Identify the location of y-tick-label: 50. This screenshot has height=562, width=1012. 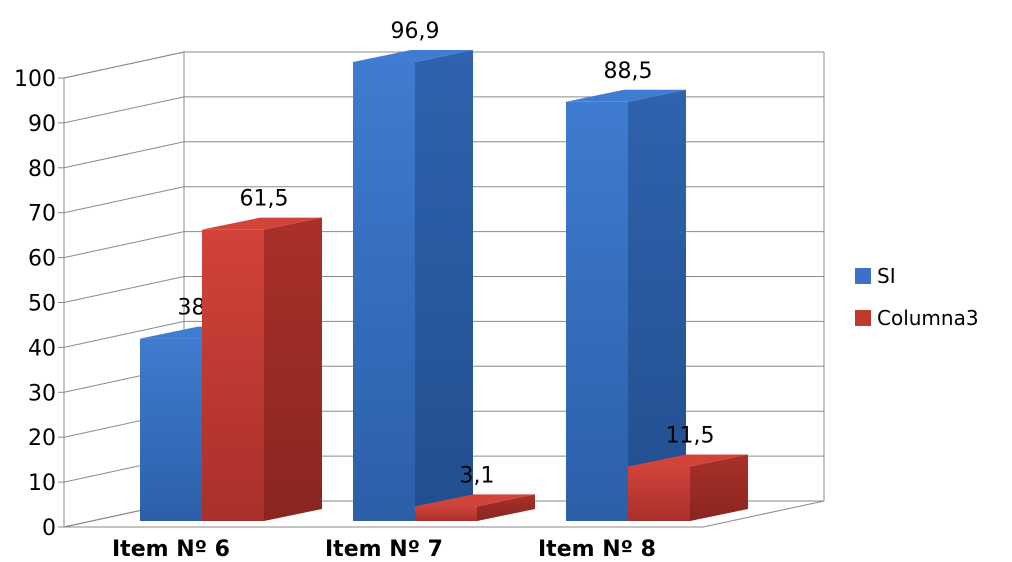
(42, 304).